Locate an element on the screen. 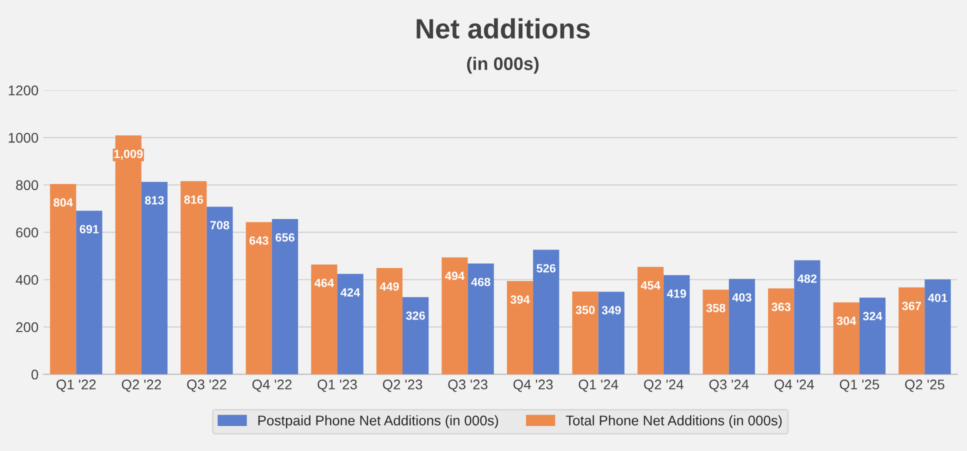 The image size is (967, 451). y-tick-label: 1000 is located at coordinates (23, 137).